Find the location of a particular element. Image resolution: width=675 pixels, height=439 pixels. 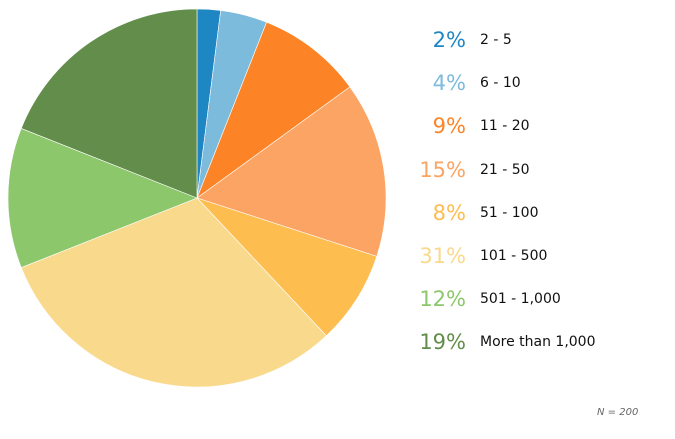

legend-item: 9% 11 - 20 is located at coordinates (532, 126).